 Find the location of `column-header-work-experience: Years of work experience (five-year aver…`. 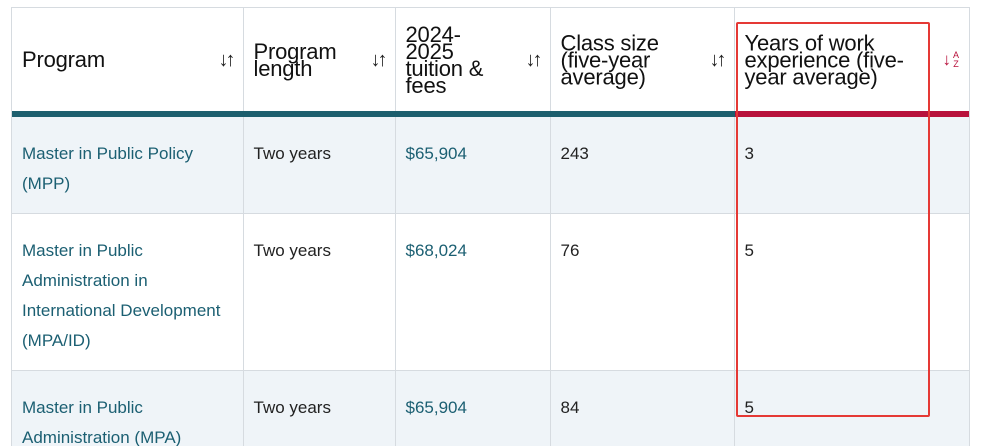

column-header-work-experience: Years of work experience (five-year aver… is located at coordinates (851, 62).